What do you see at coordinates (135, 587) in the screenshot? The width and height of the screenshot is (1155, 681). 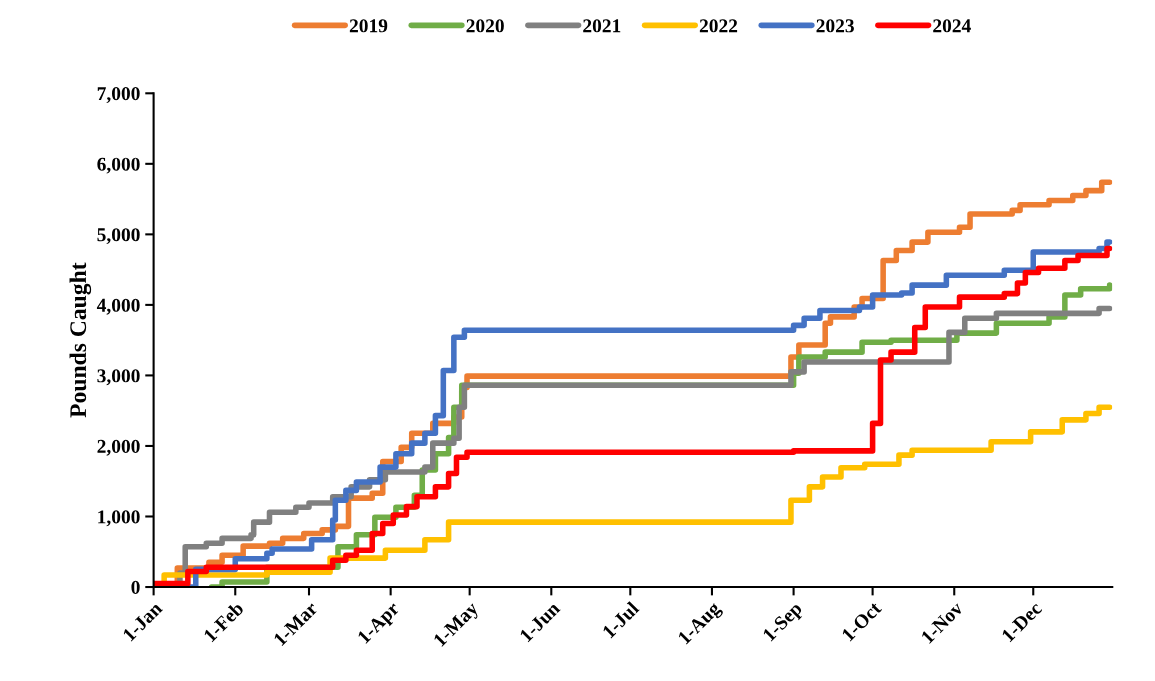 I see `y-tick-label: 0` at bounding box center [135, 587].